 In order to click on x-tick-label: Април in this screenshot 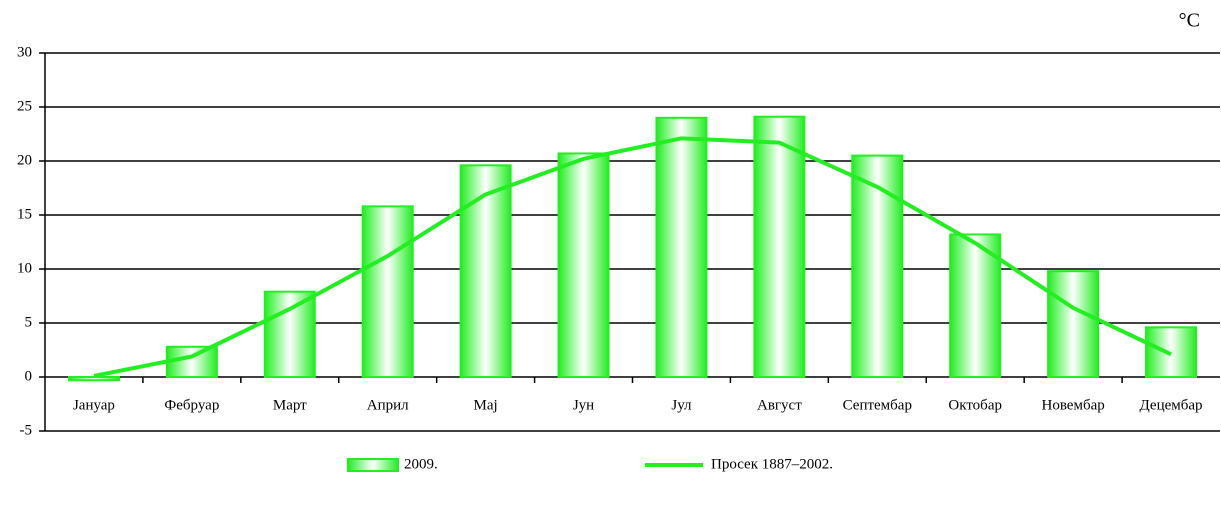, I will do `click(388, 405)`.